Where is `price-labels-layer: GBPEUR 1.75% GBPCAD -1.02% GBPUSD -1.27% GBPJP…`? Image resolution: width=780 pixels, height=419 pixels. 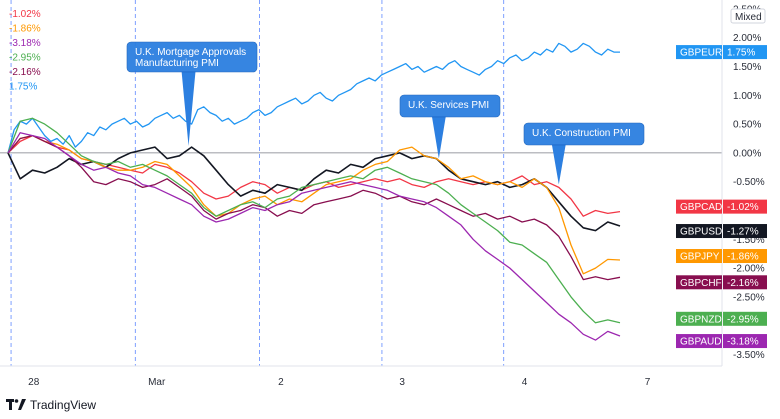 price-labels-layer: GBPEUR 1.75% GBPCAD -1.02% GBPUSD -1.27% GBPJP… is located at coordinates (721, 197).